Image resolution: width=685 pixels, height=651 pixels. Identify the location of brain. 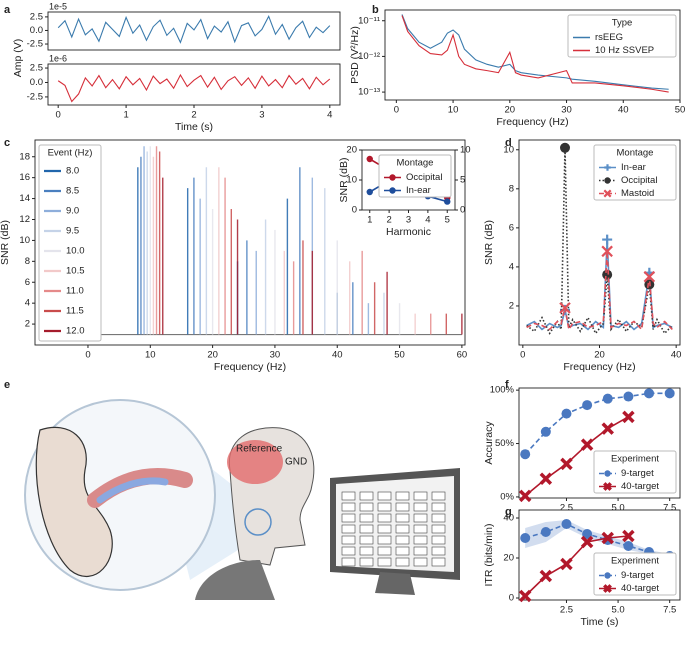
(255, 462).